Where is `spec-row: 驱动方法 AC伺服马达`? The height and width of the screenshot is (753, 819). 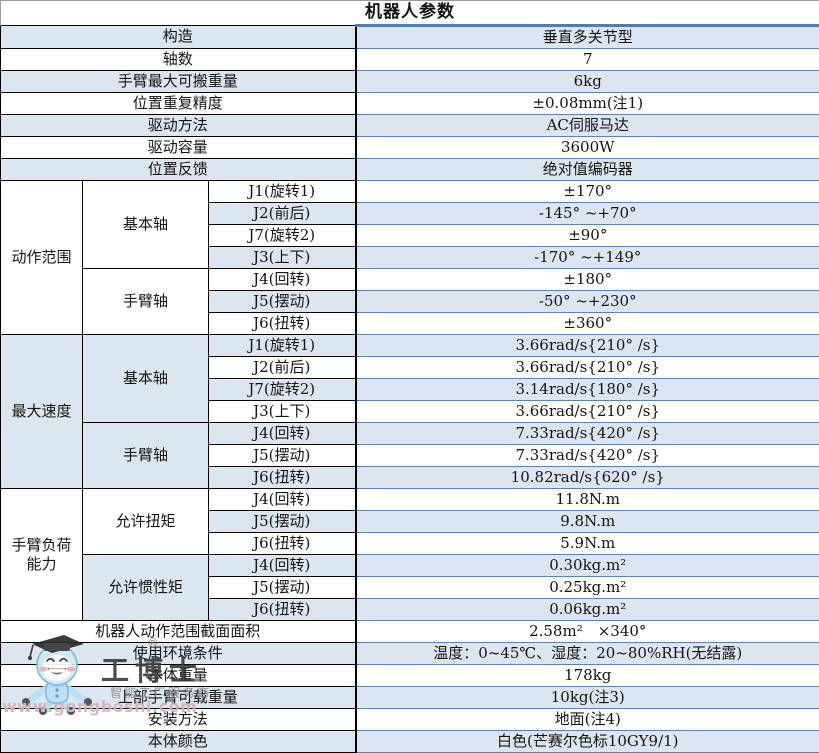
spec-row: 驱动方法 AC伺服马达 is located at coordinates (410, 126).